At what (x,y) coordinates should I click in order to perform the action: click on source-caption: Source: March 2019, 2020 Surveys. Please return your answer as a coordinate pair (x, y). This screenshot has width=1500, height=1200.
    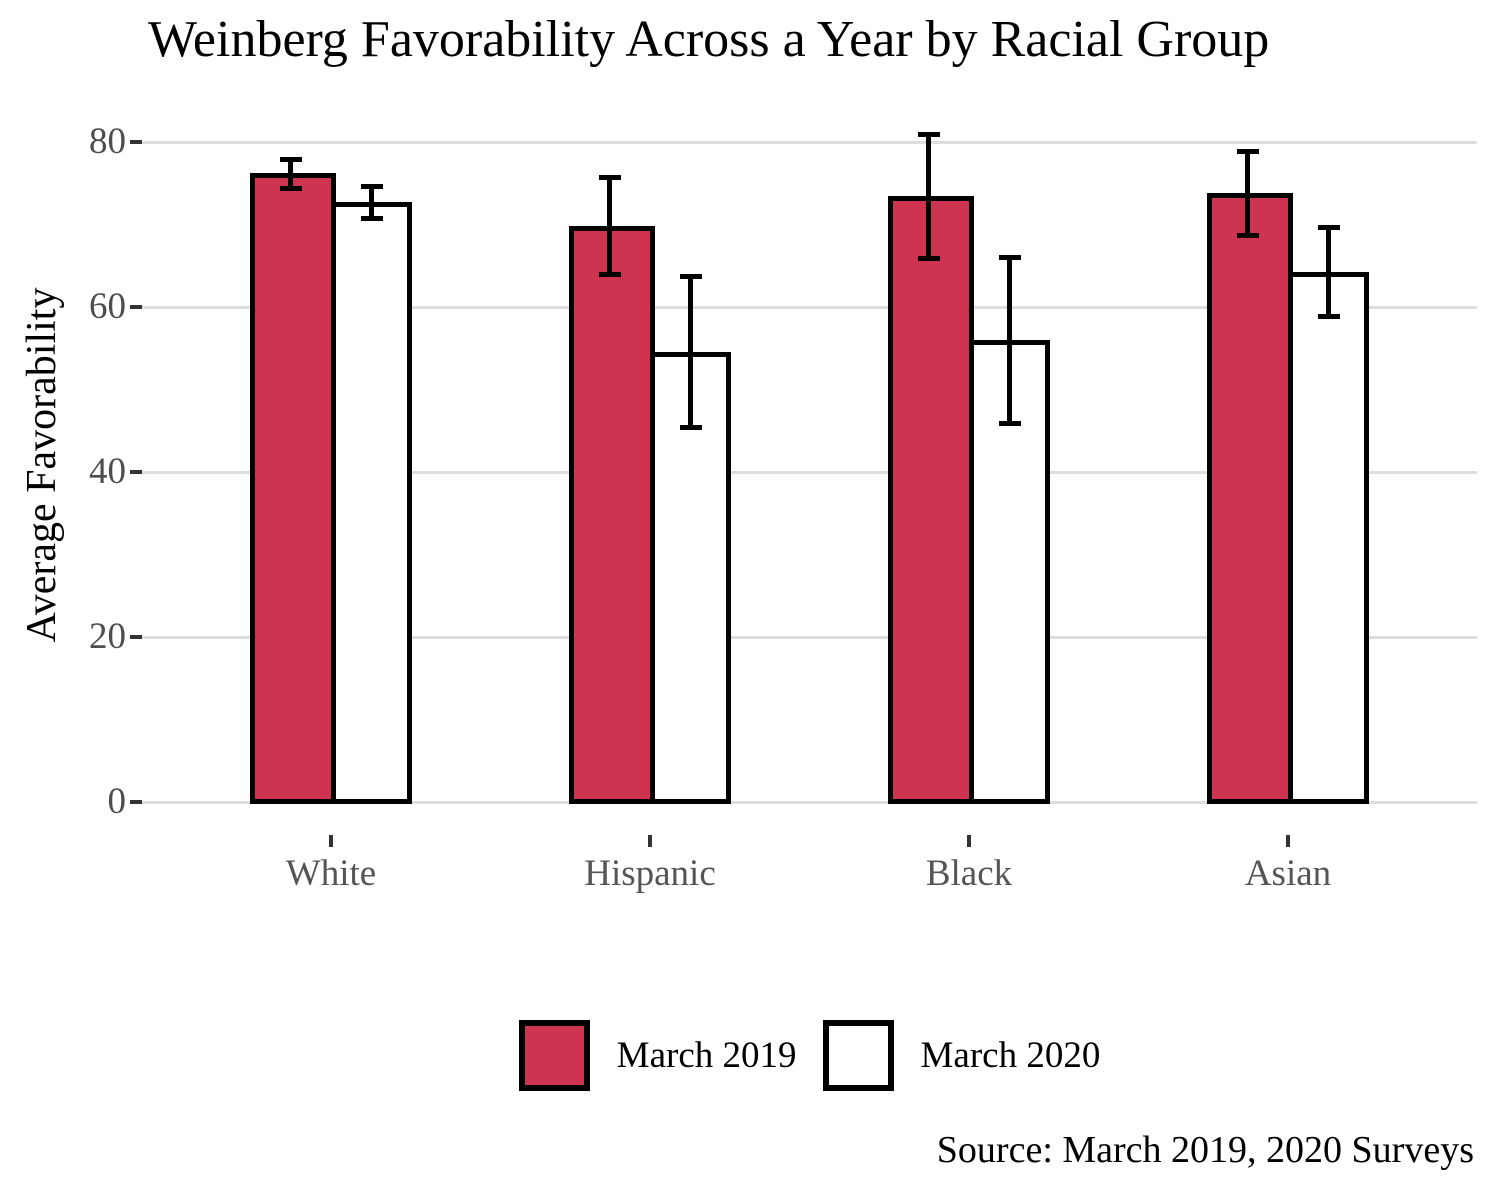
    Looking at the image, I should click on (1205, 1150).